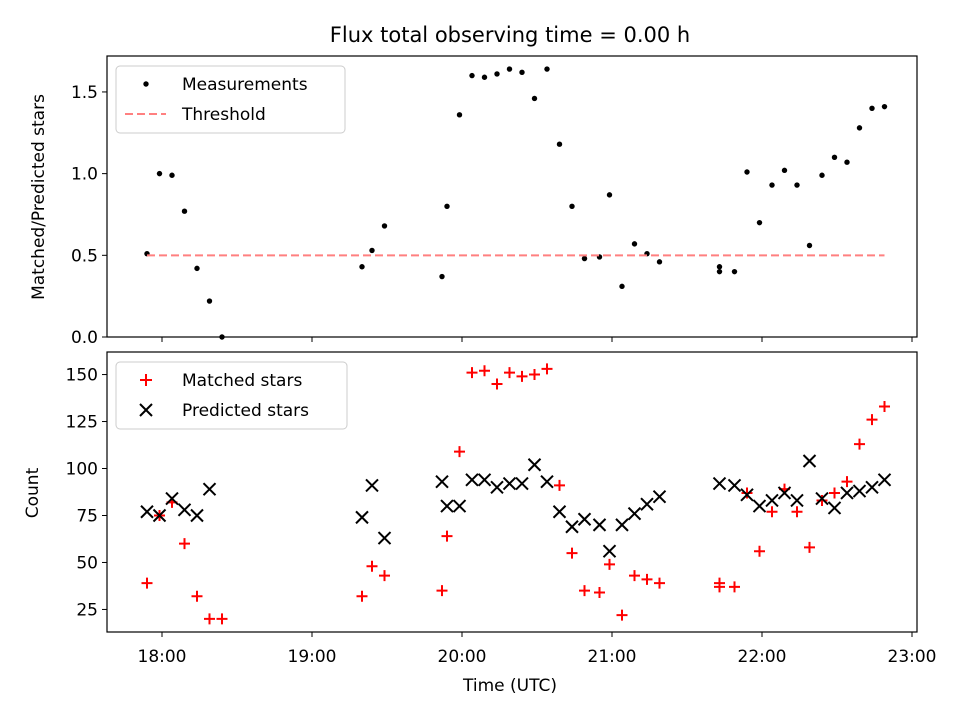 The height and width of the screenshot is (720, 960). I want to click on x-tick-label: 21:00, so click(612, 657).